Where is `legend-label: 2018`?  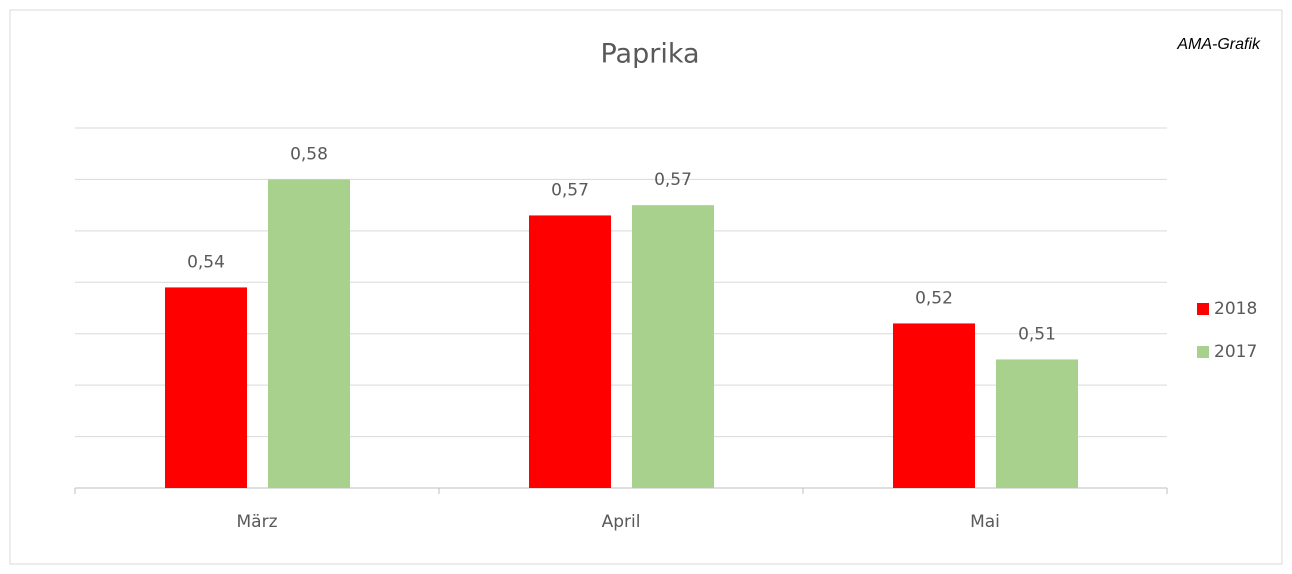
legend-label: 2018 is located at coordinates (1235, 309).